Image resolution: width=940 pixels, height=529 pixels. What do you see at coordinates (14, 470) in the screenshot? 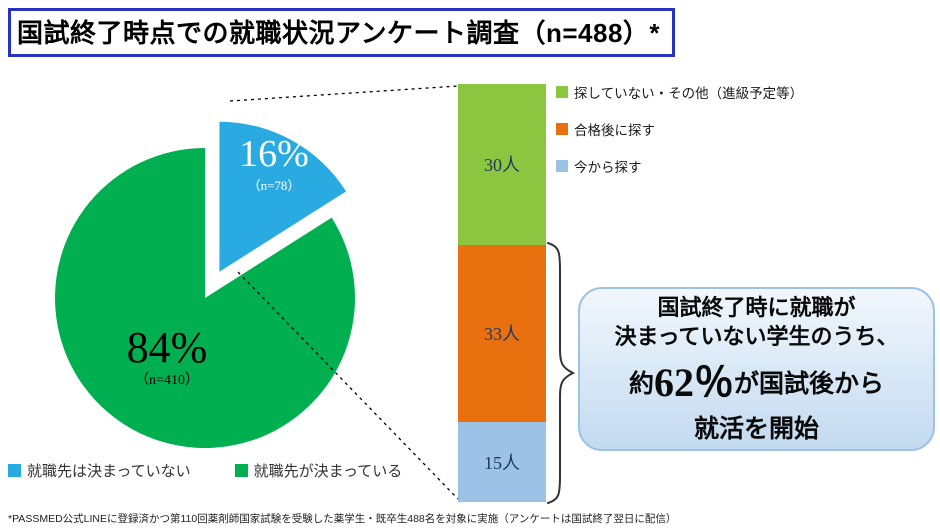
I see `legend-swatch-blue` at bounding box center [14, 470].